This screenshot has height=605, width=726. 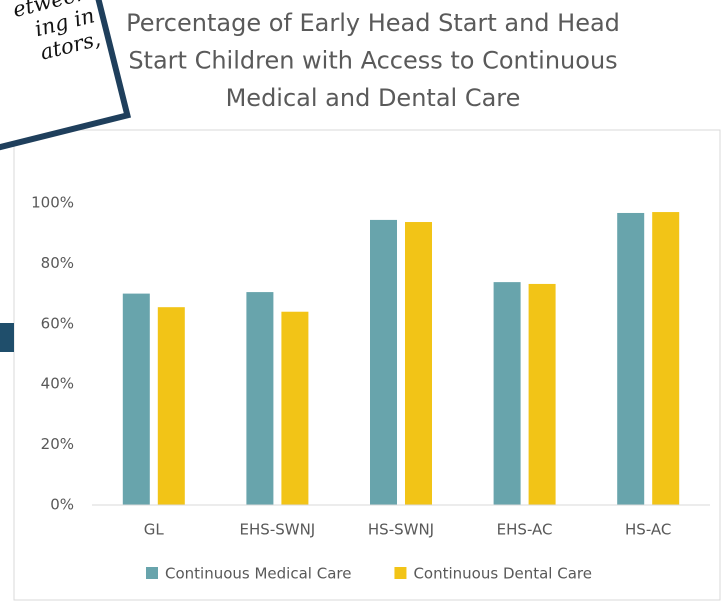 I want to click on x-tick-label: EHS-SWNJ, so click(x=278, y=530).